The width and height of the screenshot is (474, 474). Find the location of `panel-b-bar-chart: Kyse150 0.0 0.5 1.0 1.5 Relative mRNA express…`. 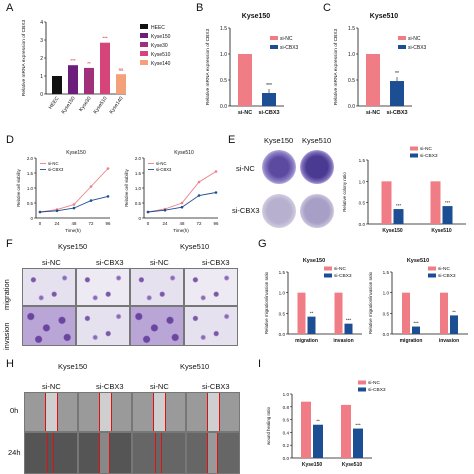

panel-b-bar-chart: Kyse150 0.0 0.5 1.0 1.5 Relative mRNA express… is located at coordinates (252, 64).